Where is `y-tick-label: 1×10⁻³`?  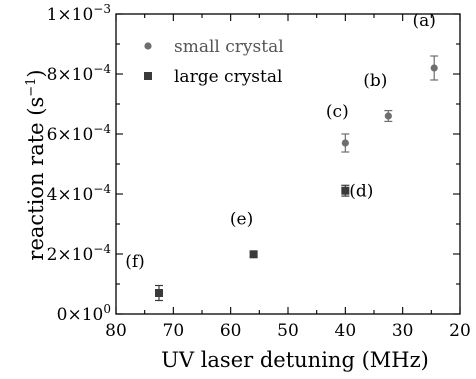
y-tick-label: 1×10⁻³ is located at coordinates (79, 13).